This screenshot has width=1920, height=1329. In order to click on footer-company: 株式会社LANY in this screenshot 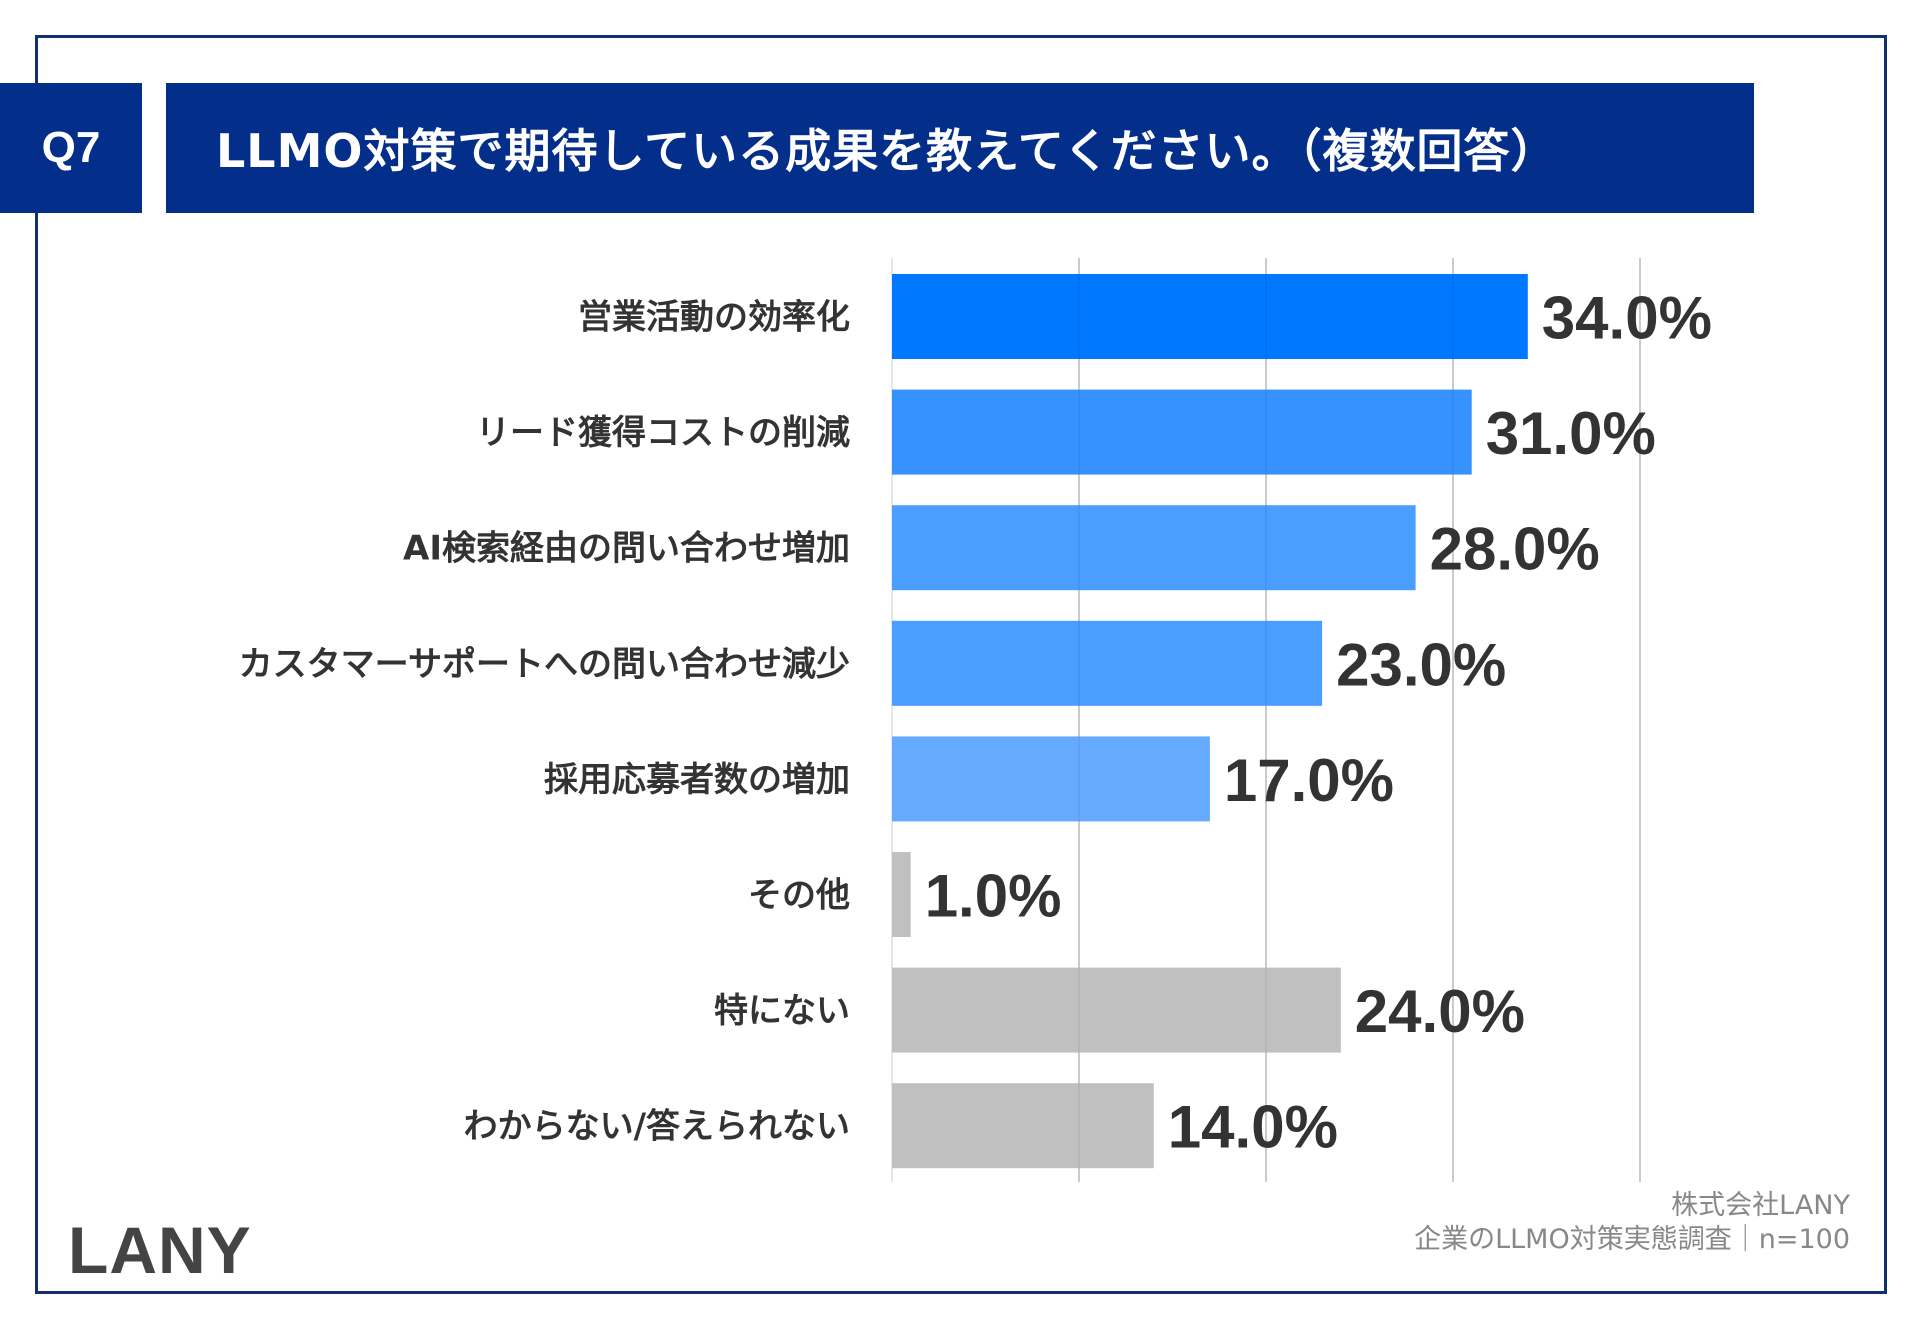, I will do `click(1760, 1205)`.